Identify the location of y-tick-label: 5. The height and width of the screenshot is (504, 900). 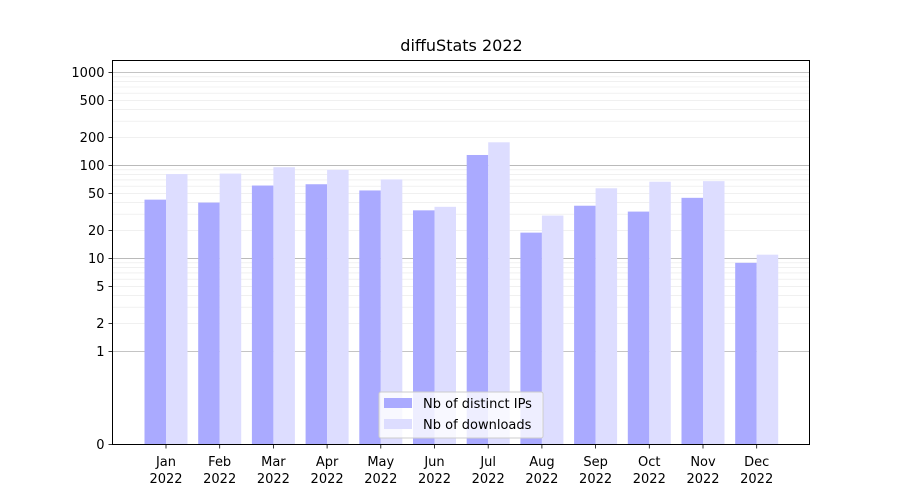
(100, 287).